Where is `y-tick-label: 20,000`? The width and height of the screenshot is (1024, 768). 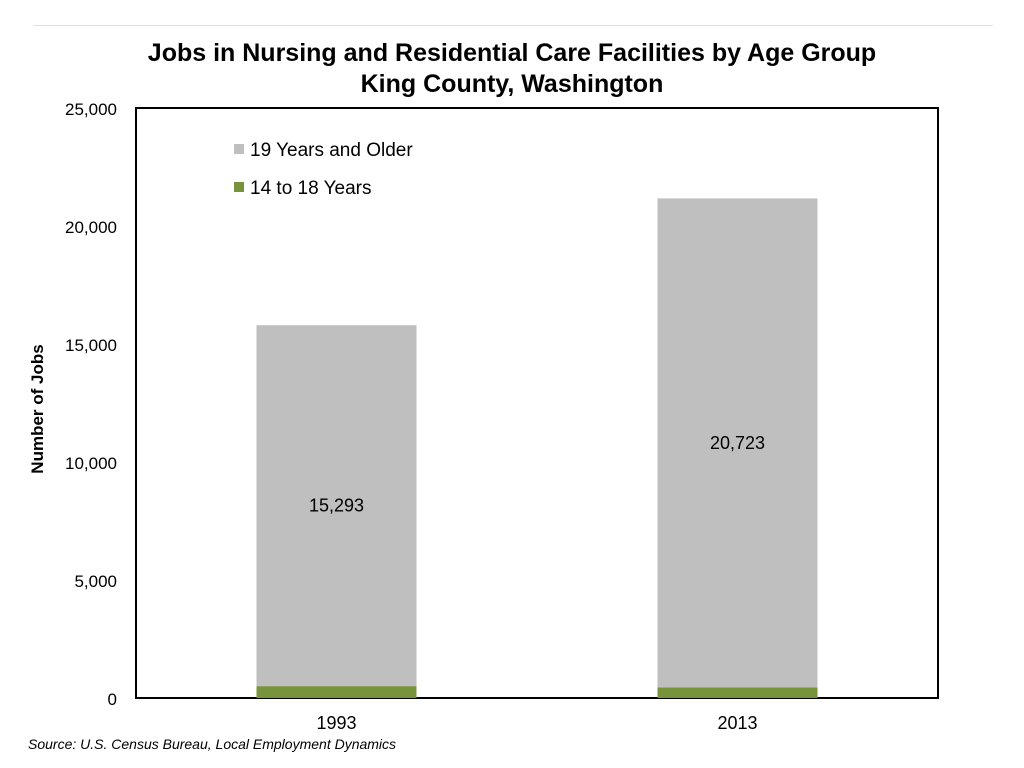 y-tick-label: 20,000 is located at coordinates (91, 227).